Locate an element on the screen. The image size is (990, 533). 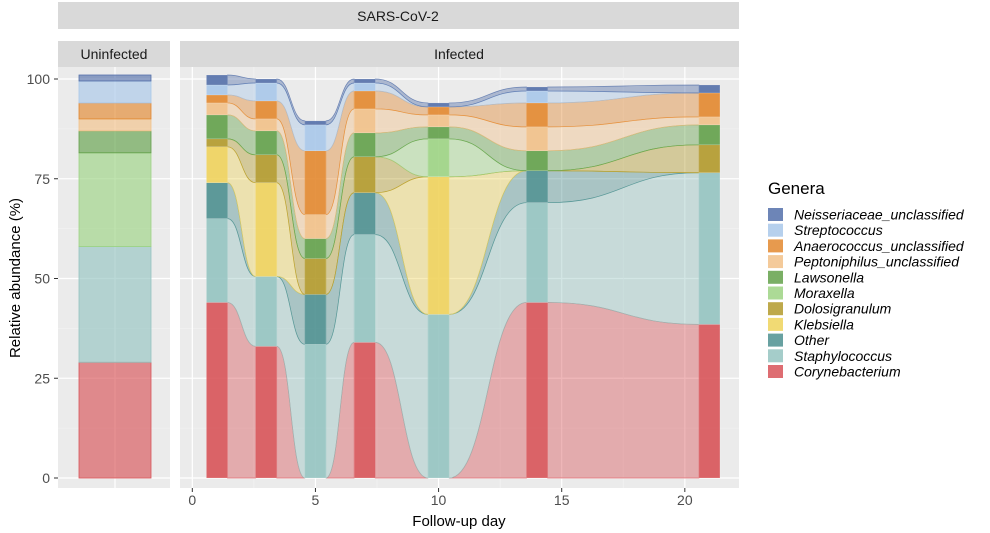
x-tick-label: 20 is located at coordinates (685, 500).